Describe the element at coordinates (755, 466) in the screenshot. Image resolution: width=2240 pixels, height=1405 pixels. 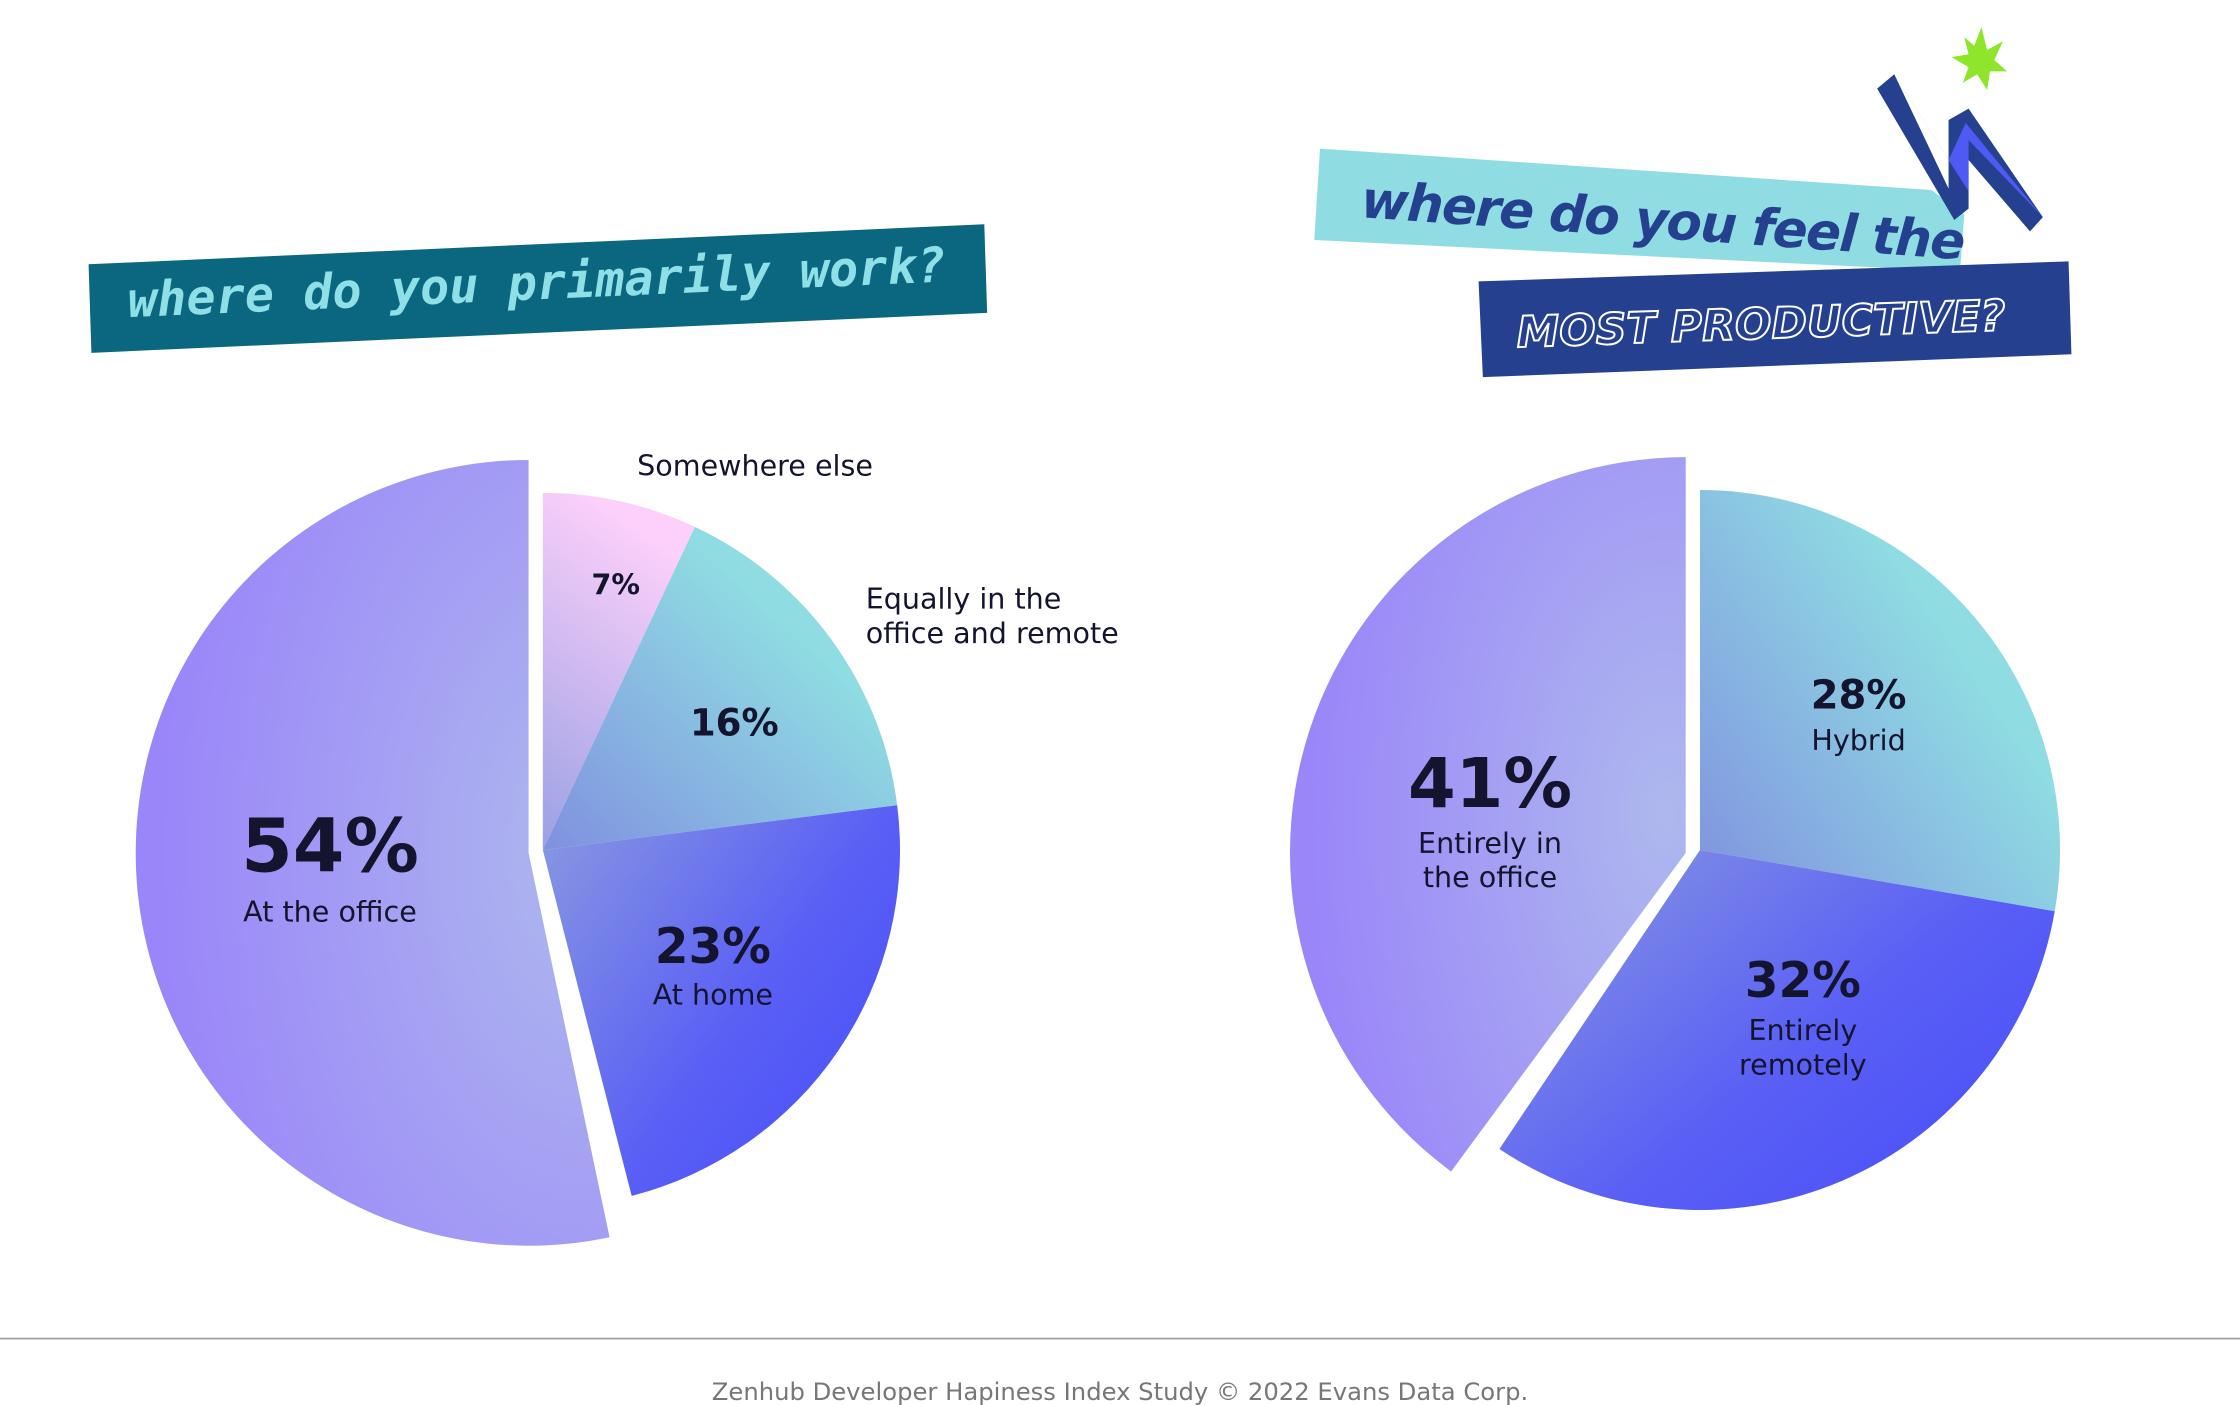
I see `label-somewhere-else: Somewhere else` at that location.